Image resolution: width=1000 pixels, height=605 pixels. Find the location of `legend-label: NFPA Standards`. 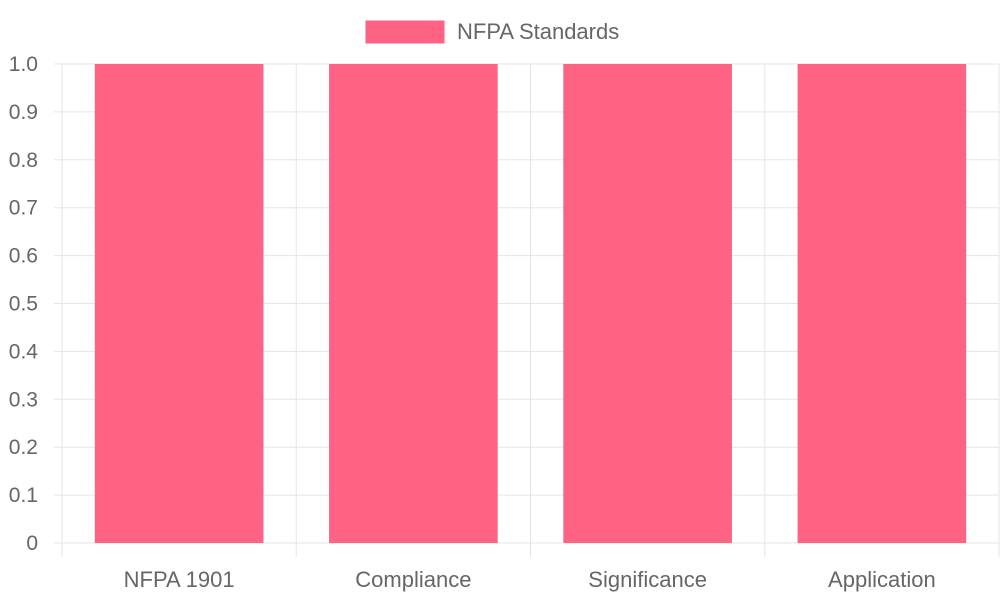

legend-label: NFPA Standards is located at coordinates (538, 31).